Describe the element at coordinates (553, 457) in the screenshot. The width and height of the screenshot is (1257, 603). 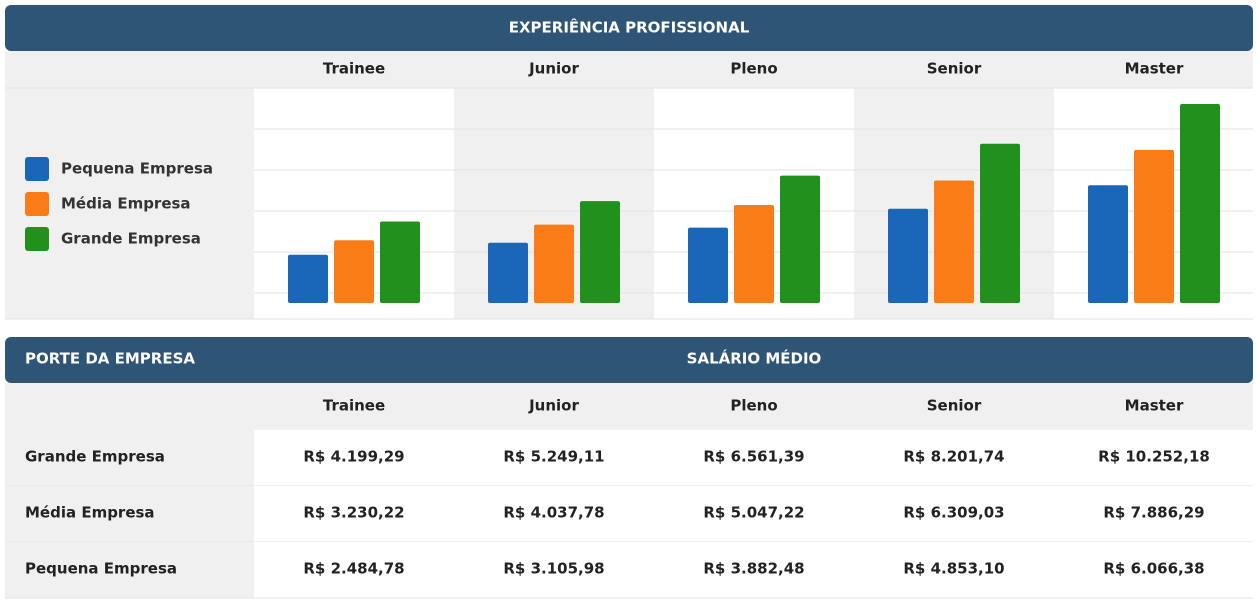
I see `salary-cell: R$ 5.249,11` at that location.